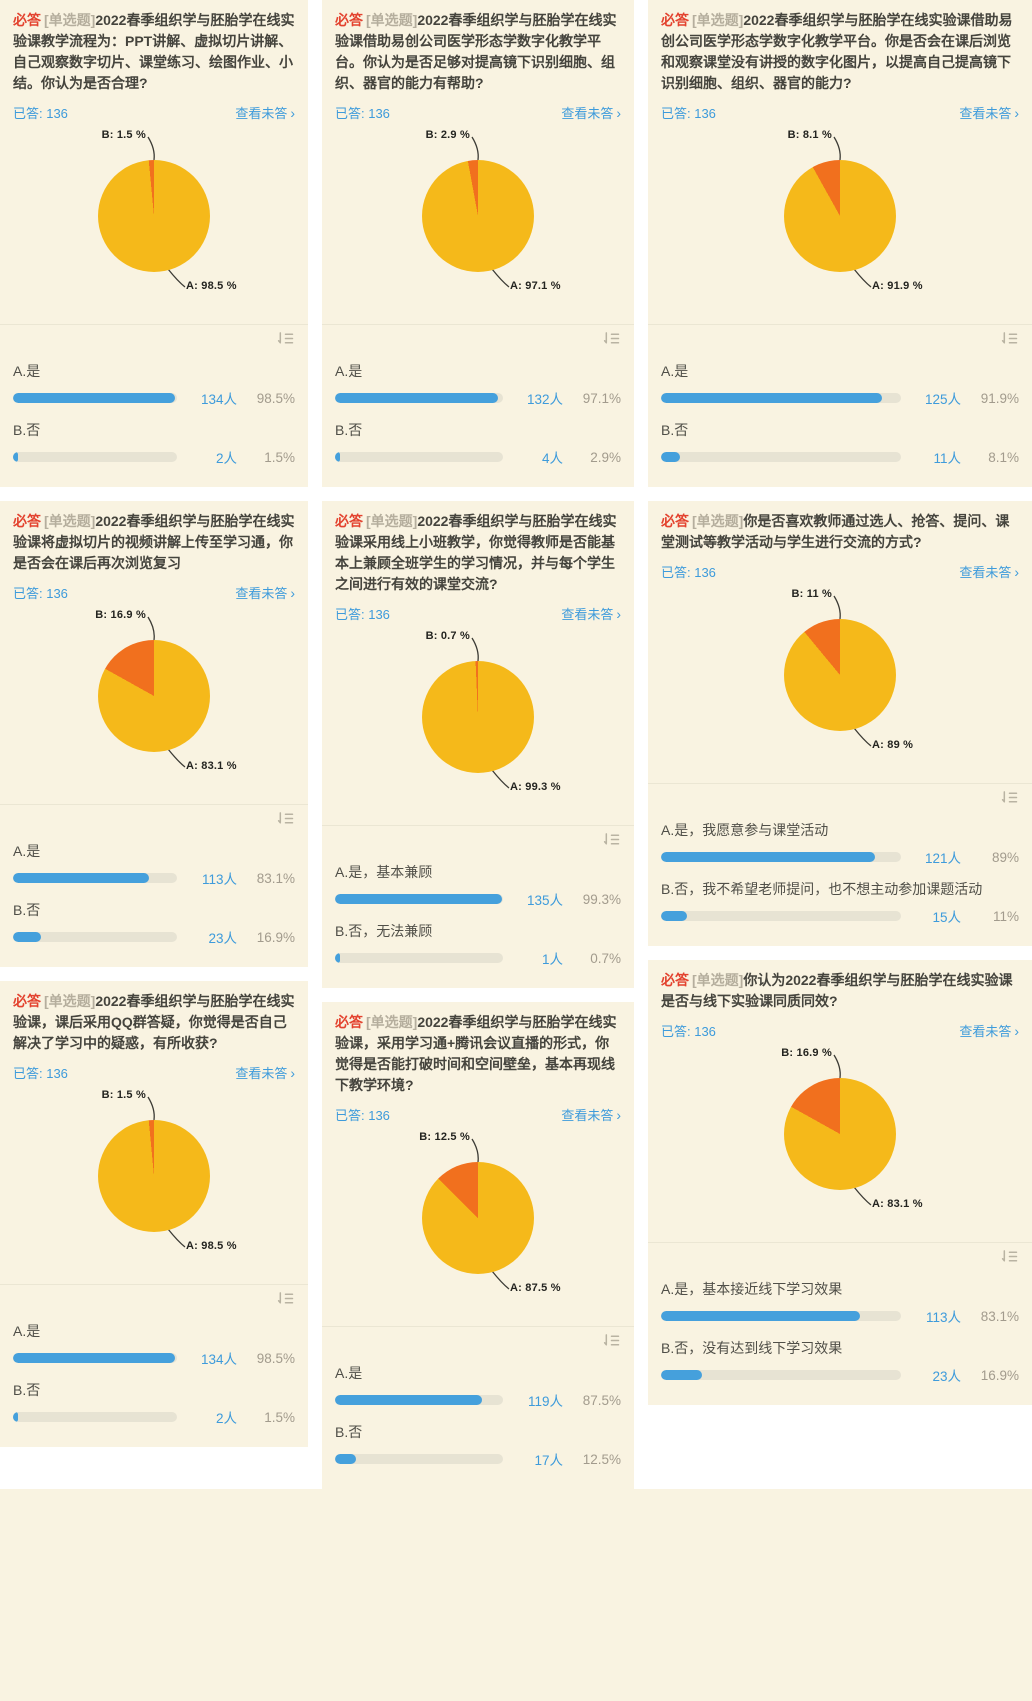 Image resolution: width=1032 pixels, height=1701 pixels. Describe the element at coordinates (120, 615) in the screenshot. I see `pie-slice-b-label: B: 16.9 %` at that location.